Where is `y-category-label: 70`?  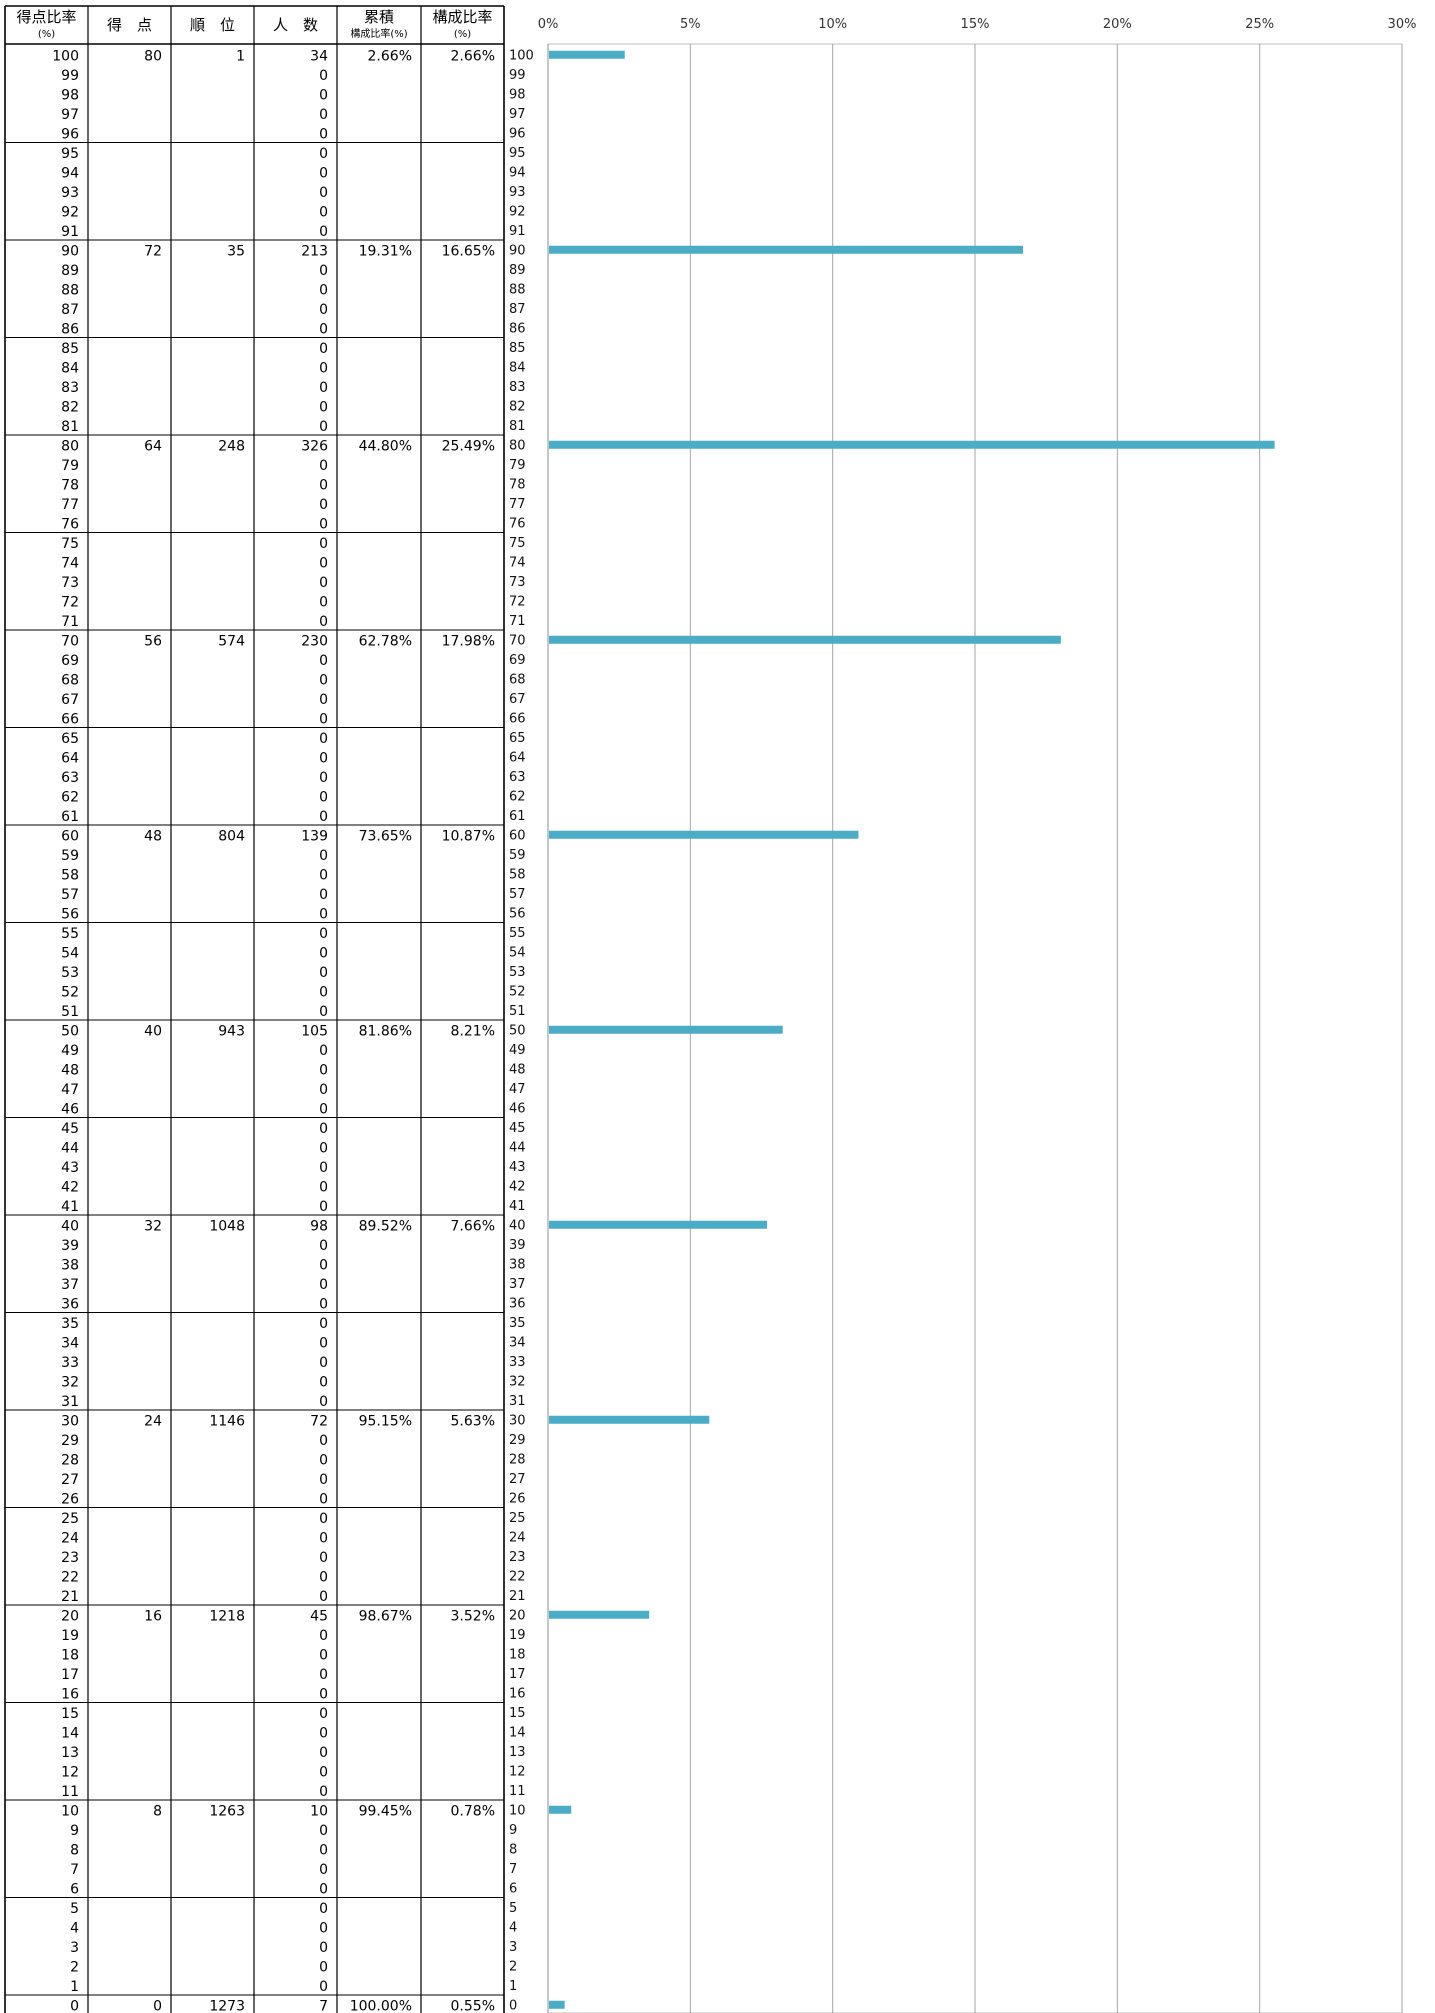 y-category-label: 70 is located at coordinates (517, 641).